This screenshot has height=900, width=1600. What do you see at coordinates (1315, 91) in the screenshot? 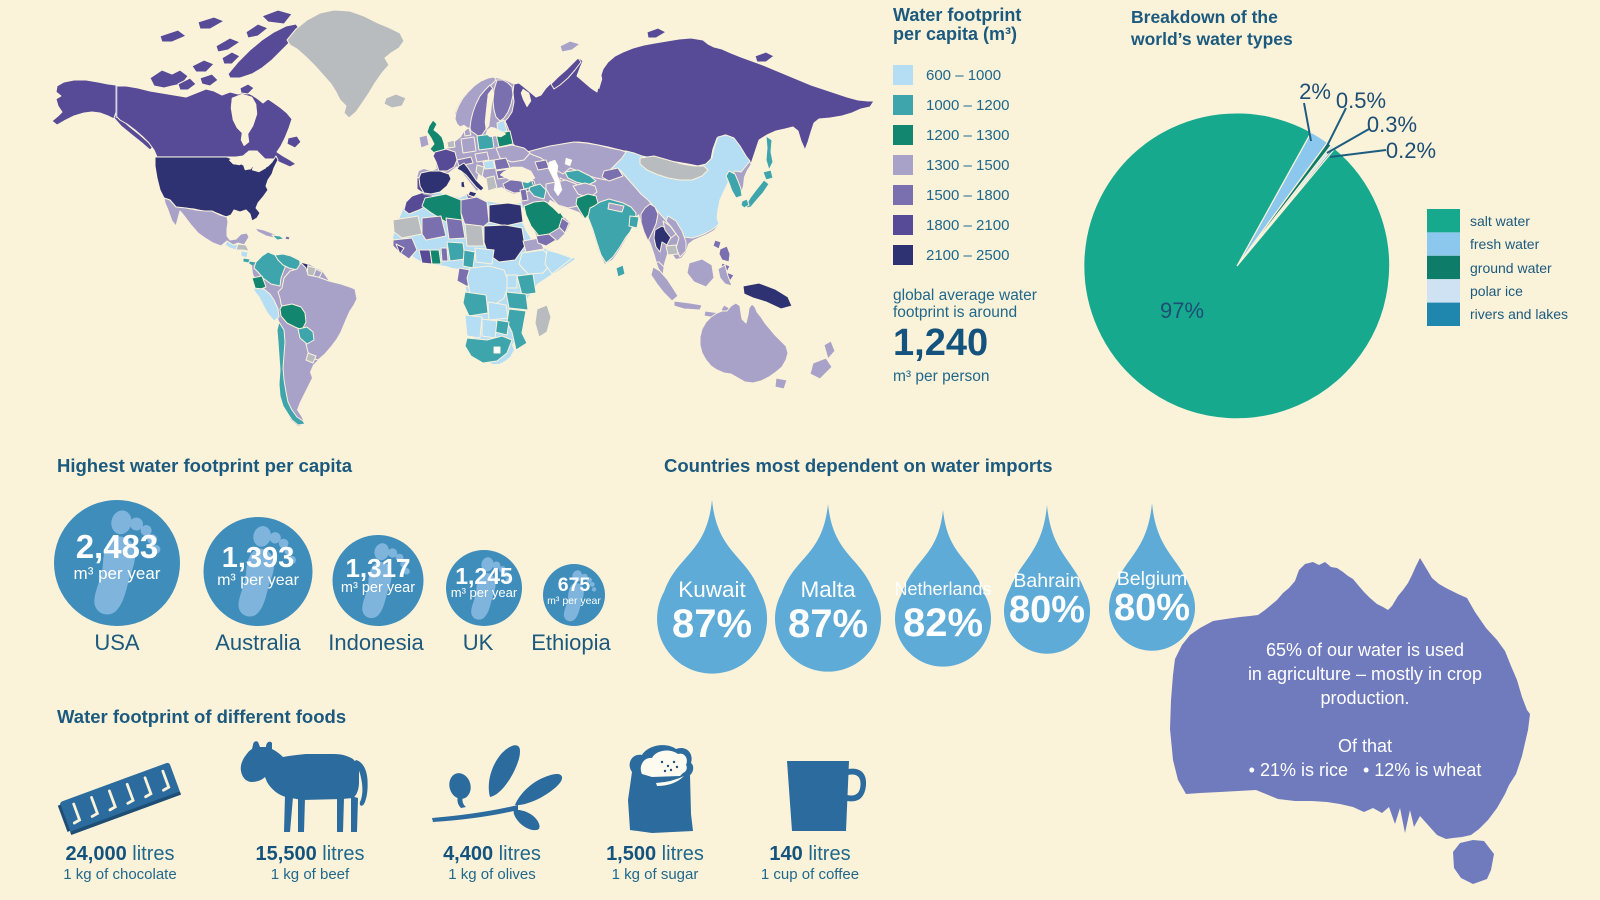
I see `svg-text: 2%` at bounding box center [1315, 91].